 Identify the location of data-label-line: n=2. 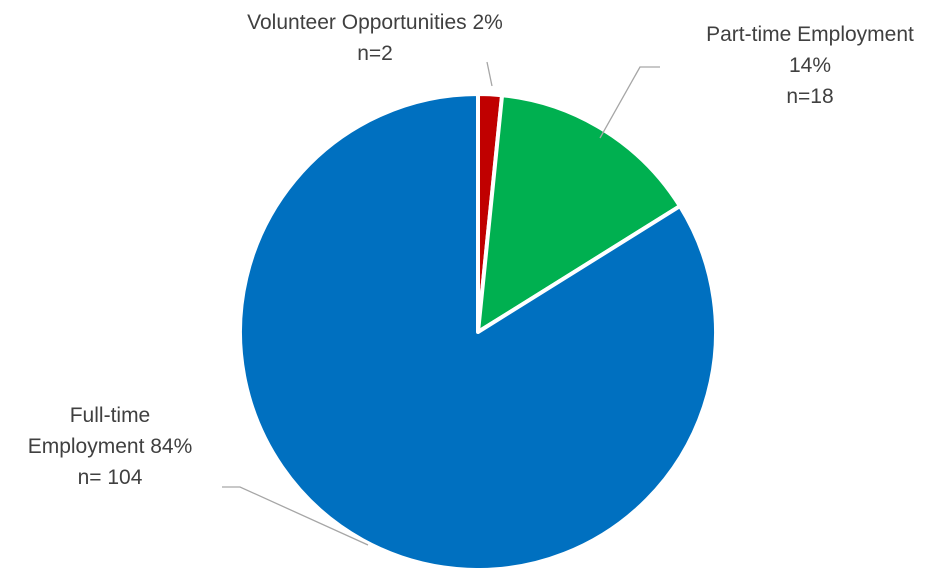
(375, 53).